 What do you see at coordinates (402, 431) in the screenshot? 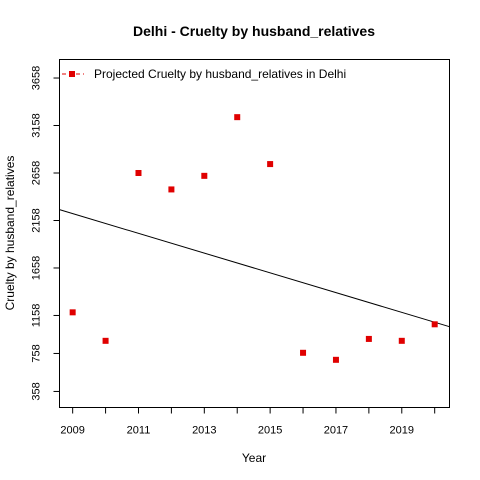
I see `x-tick-label: 2019` at bounding box center [402, 431].